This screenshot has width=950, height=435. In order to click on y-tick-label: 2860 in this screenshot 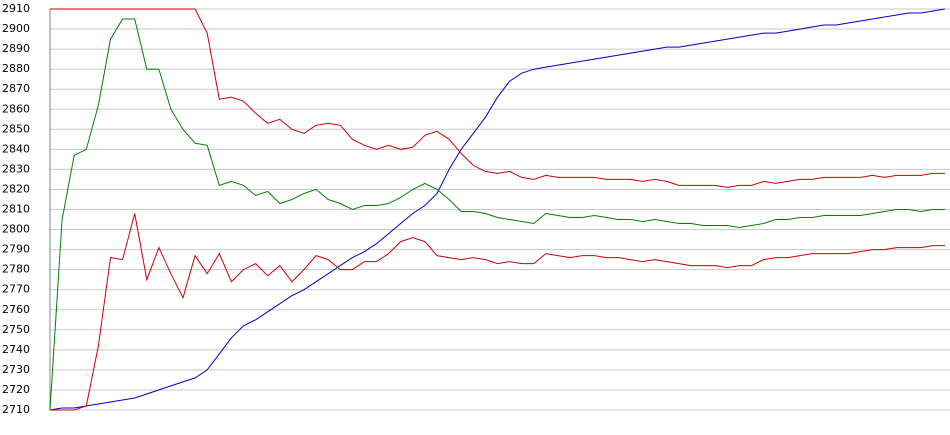, I will do `click(16, 108)`.